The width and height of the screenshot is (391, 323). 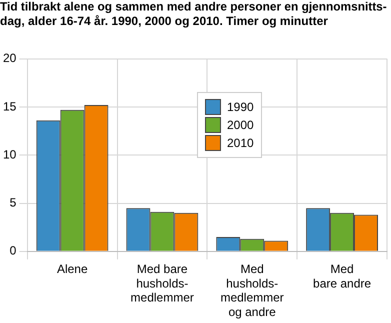 I want to click on x-tick-label: Med bare husholds- medlemmer, so click(x=162, y=283).